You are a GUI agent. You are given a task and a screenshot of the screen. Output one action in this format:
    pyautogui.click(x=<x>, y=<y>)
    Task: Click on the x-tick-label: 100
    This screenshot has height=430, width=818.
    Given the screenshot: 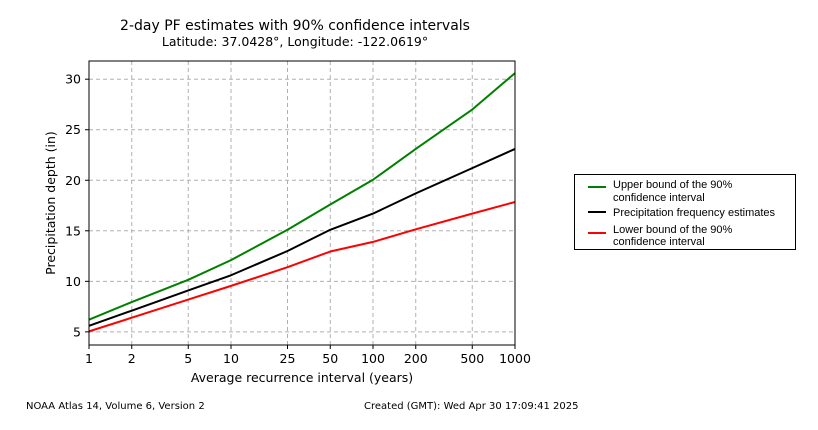 What is the action you would take?
    pyautogui.click(x=373, y=358)
    